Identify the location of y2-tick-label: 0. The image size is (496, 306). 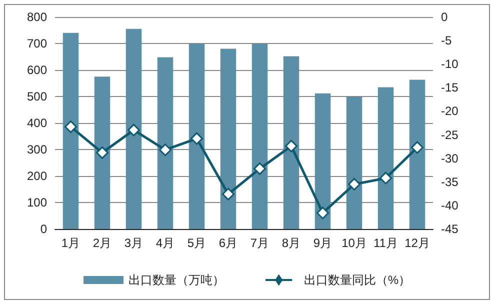
(444, 17).